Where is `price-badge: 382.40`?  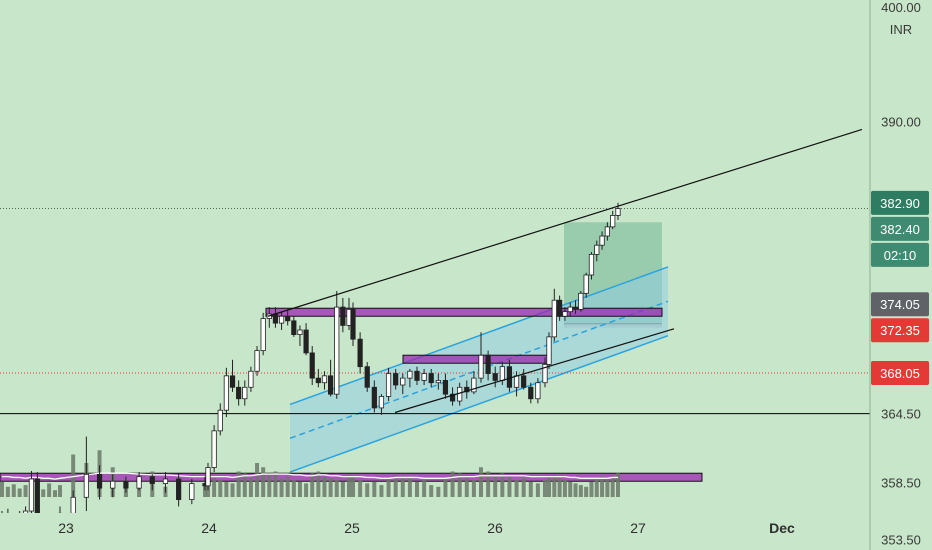
price-badge: 382.40 is located at coordinates (900, 228).